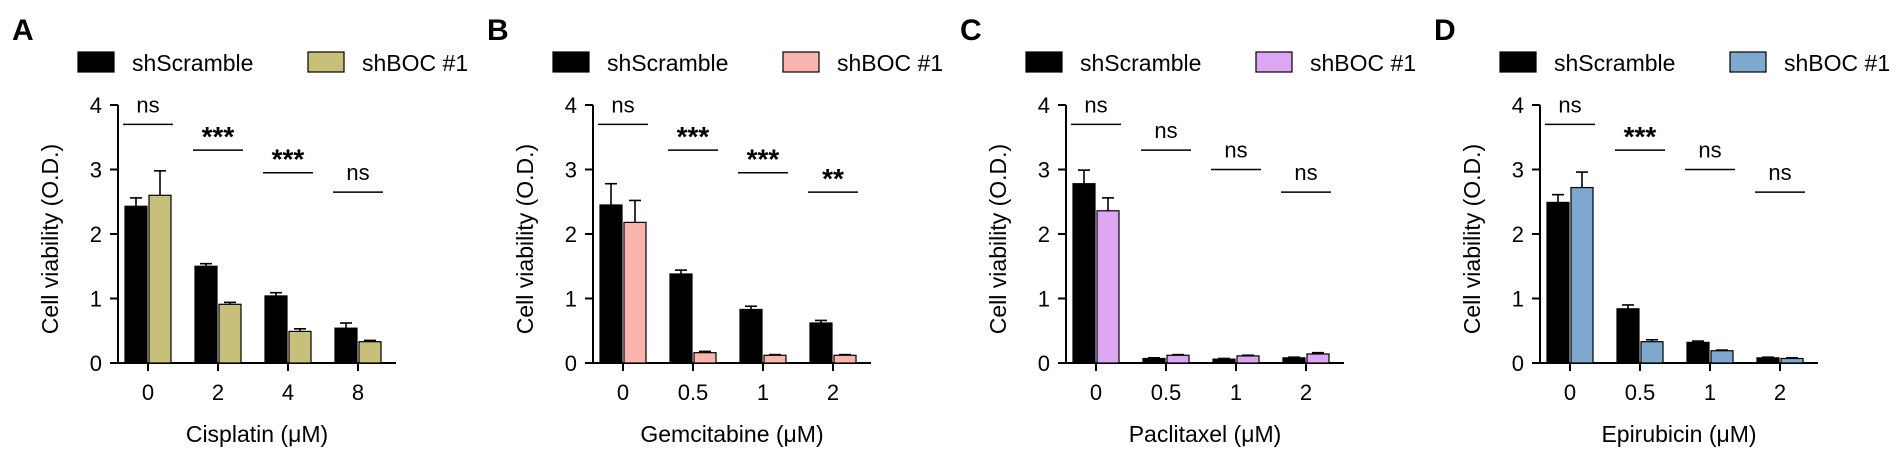 The height and width of the screenshot is (460, 1900). Describe the element at coordinates (833, 178) in the screenshot. I see `significance-label: **` at that location.